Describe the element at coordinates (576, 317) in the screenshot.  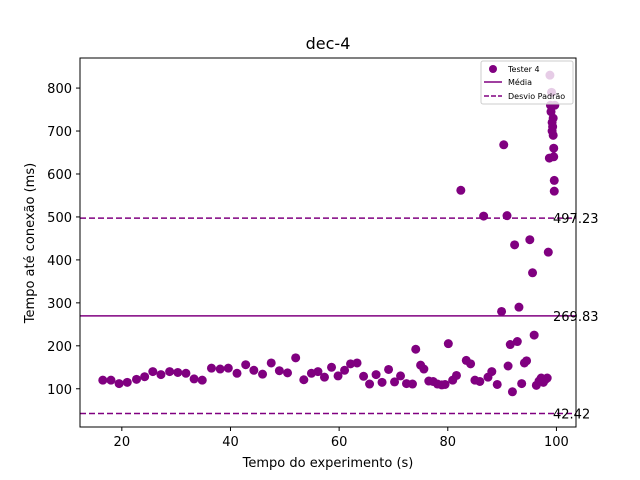
I see `reference-line-labels: 269.83 497.23 42.42` at that location.